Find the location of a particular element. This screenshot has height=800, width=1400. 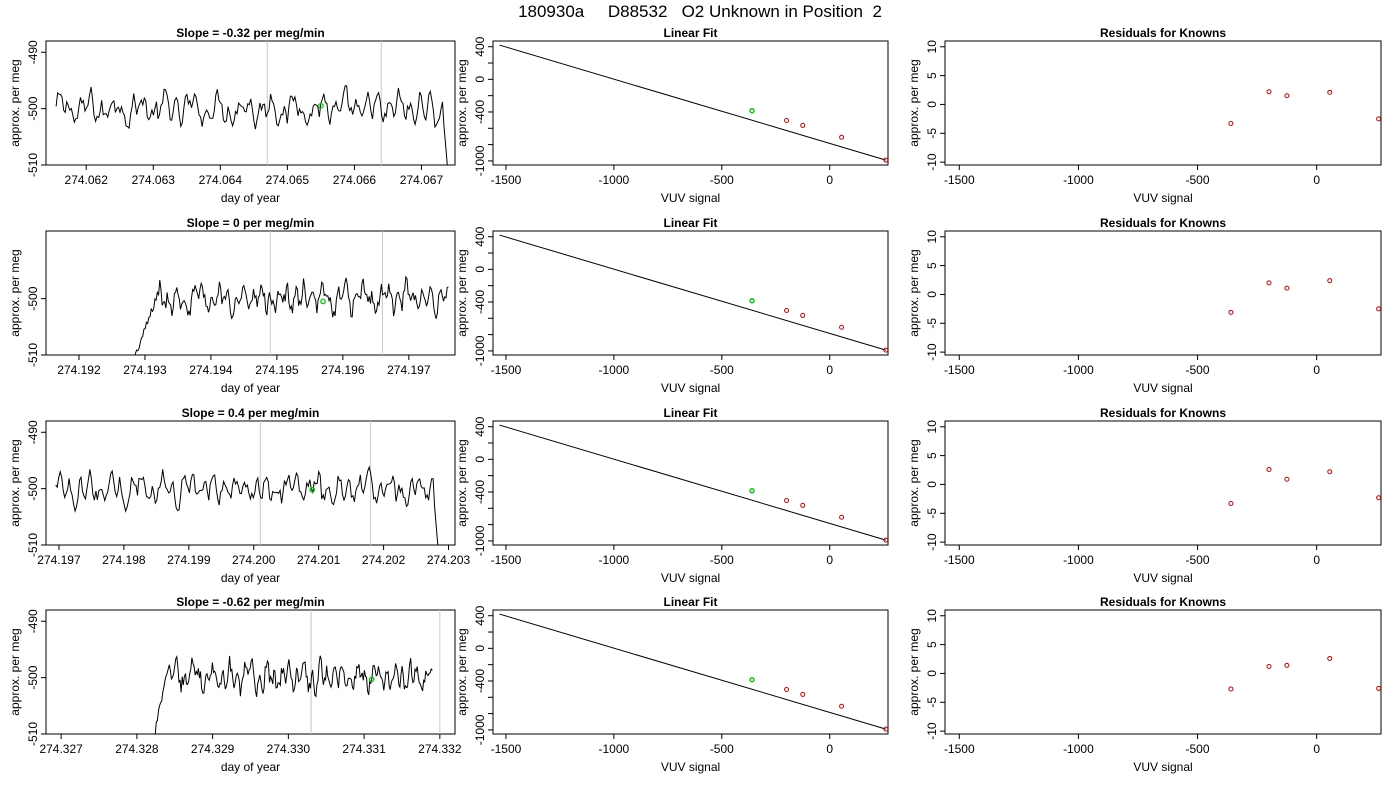

x-tick-label: 274.202 is located at coordinates (384, 560).